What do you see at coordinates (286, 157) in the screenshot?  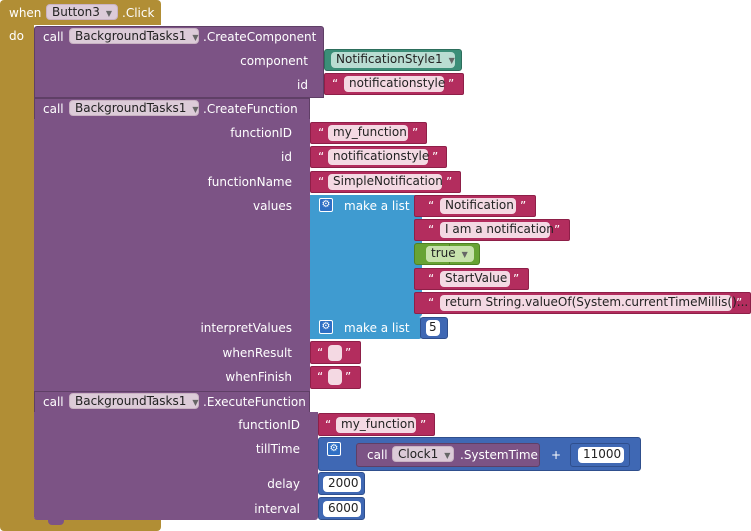 I see `create-function-id-label: id` at bounding box center [286, 157].